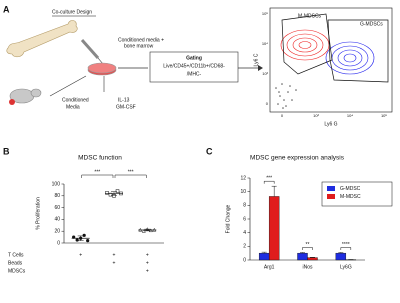 The image size is (400, 303). Describe the element at coordinates (194, 58) in the screenshot. I see `gating-title: Gating` at that location.